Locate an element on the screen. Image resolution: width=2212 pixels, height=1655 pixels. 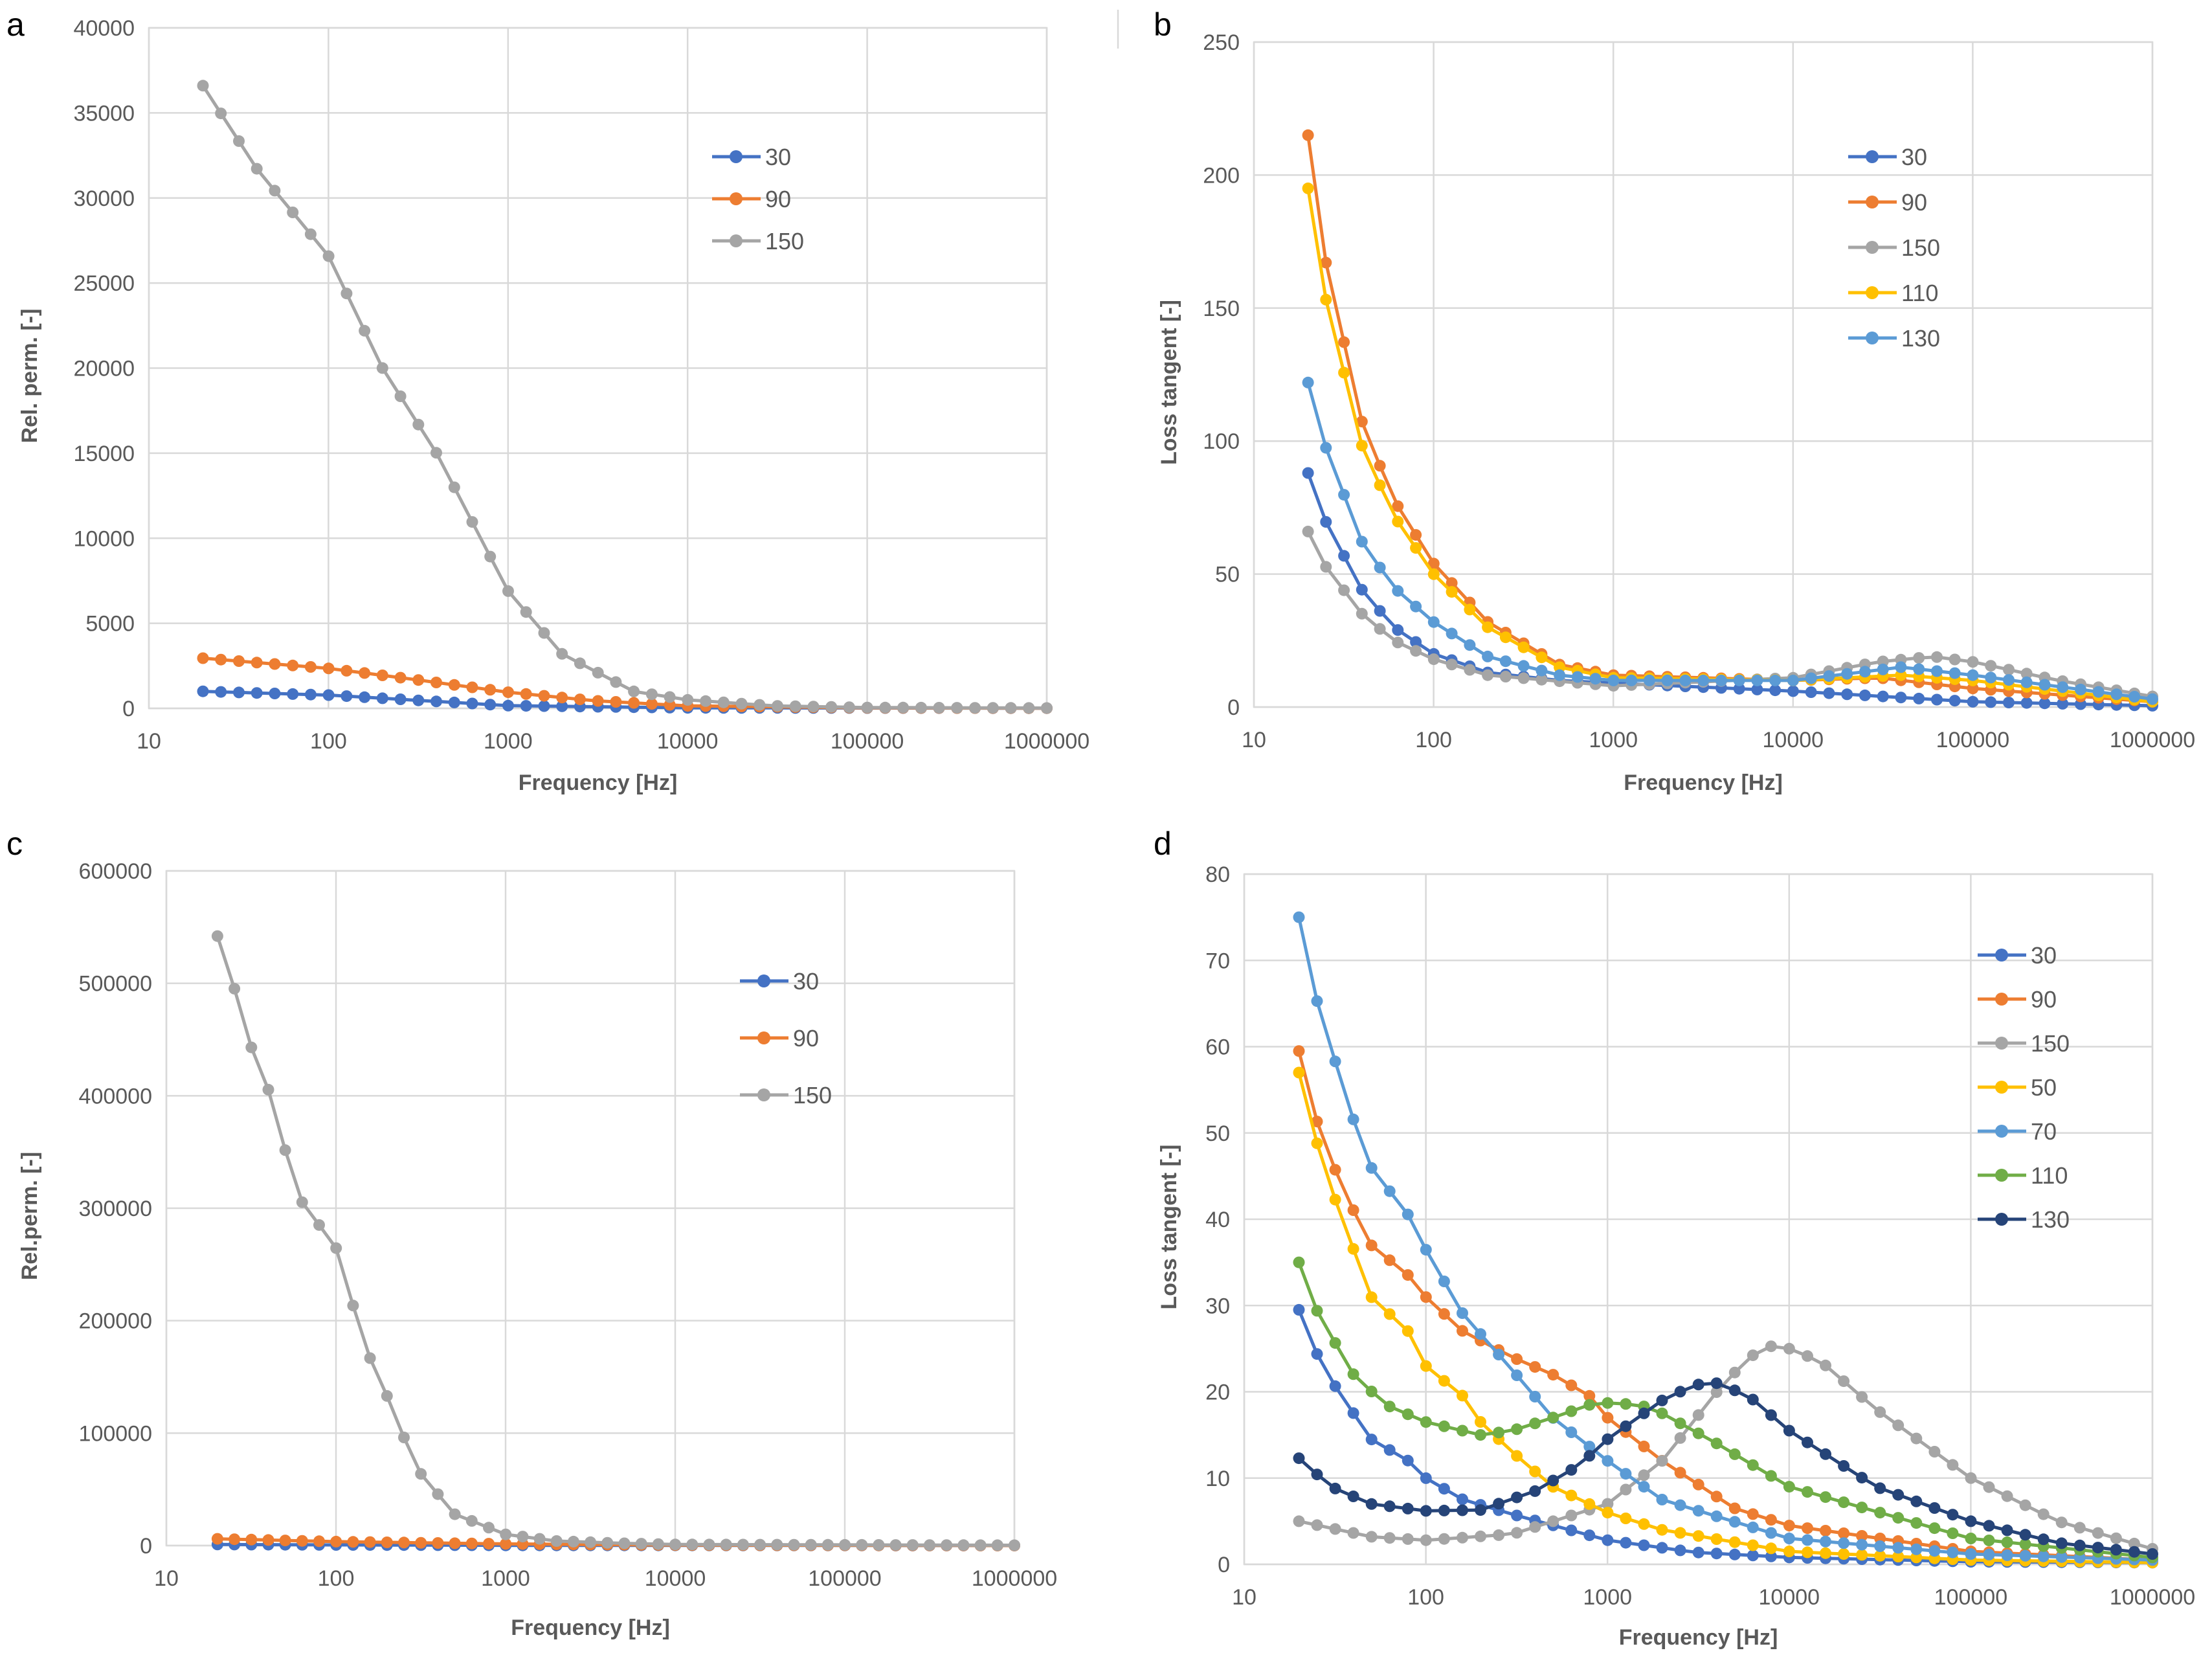
legend-label: 130 is located at coordinates (1921, 338).